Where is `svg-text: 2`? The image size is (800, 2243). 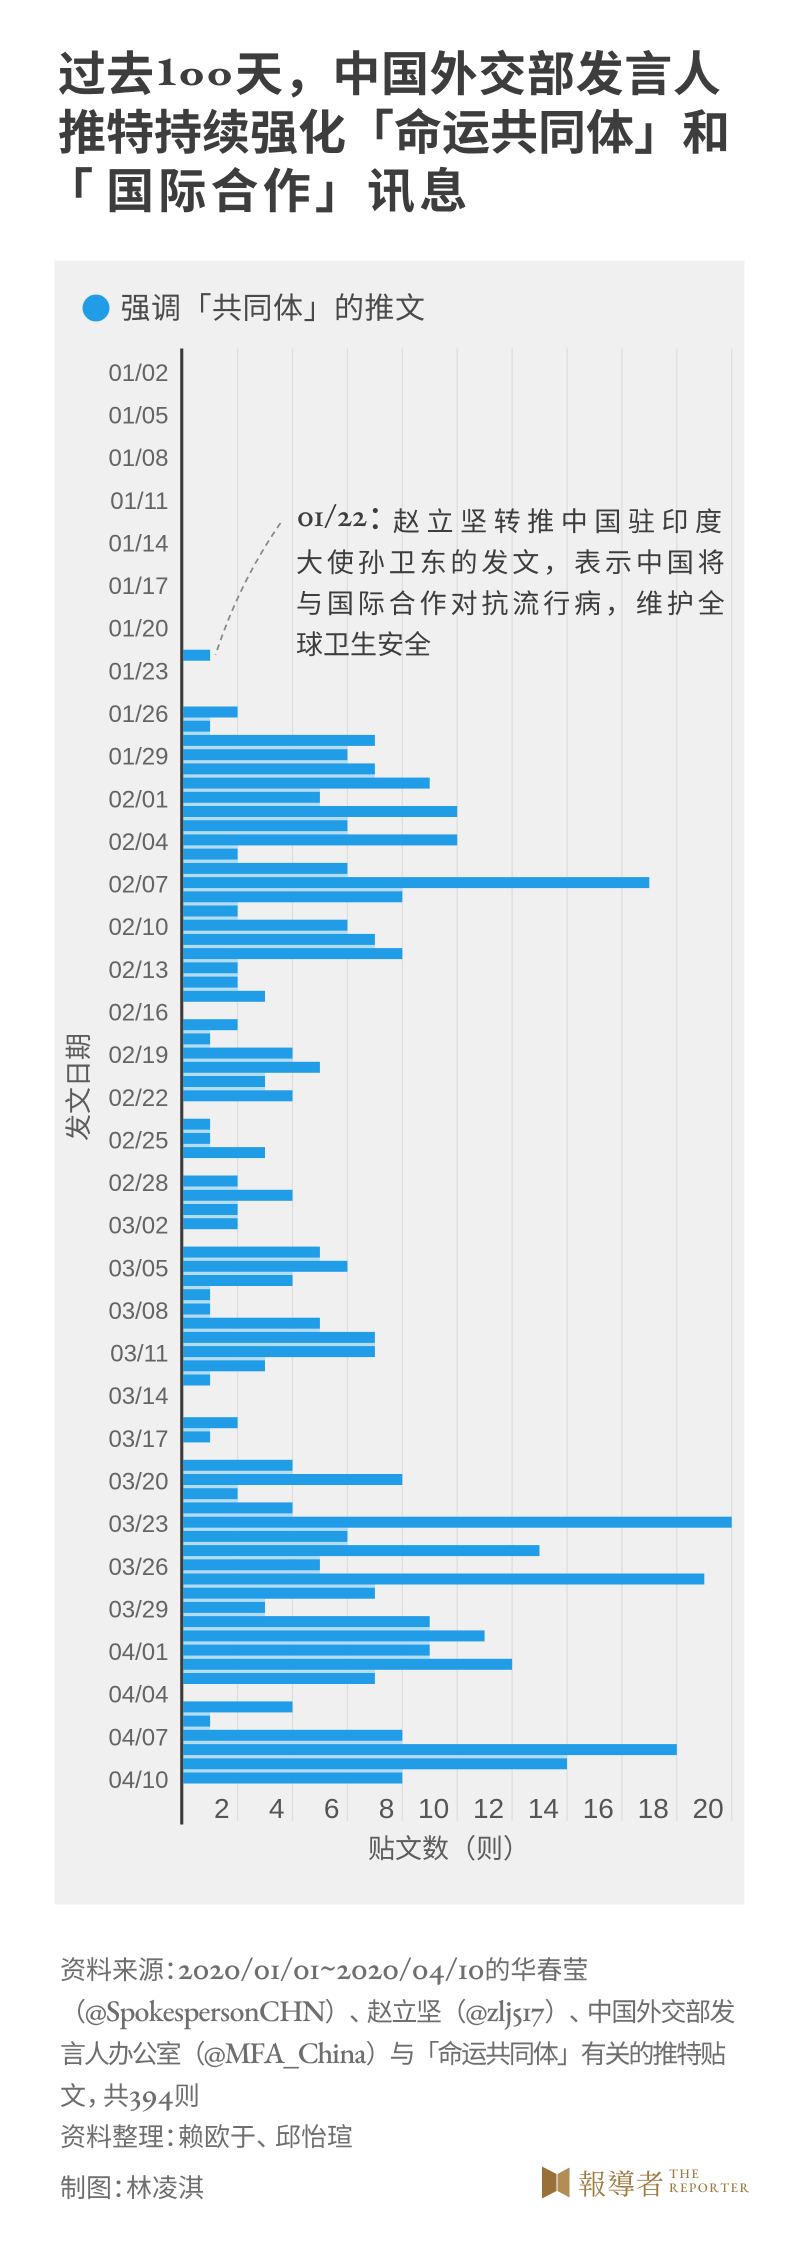
svg-text: 2 is located at coordinates (222, 1808).